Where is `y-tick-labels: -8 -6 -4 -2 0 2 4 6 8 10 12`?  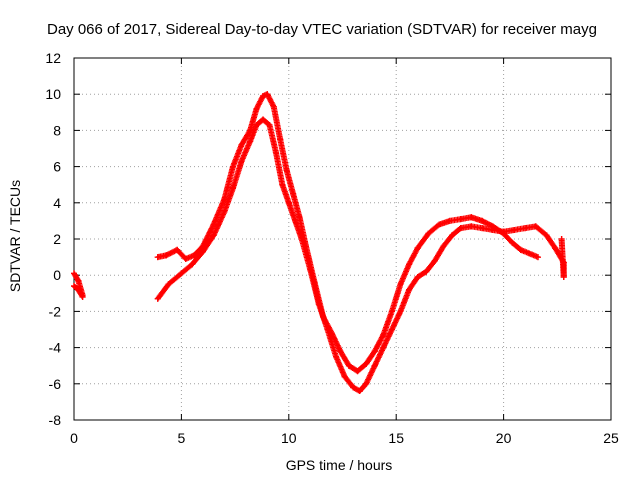 y-tick-labels: -8 -6 -4 -2 0 2 4 6 8 10 12 is located at coordinates (53, 239).